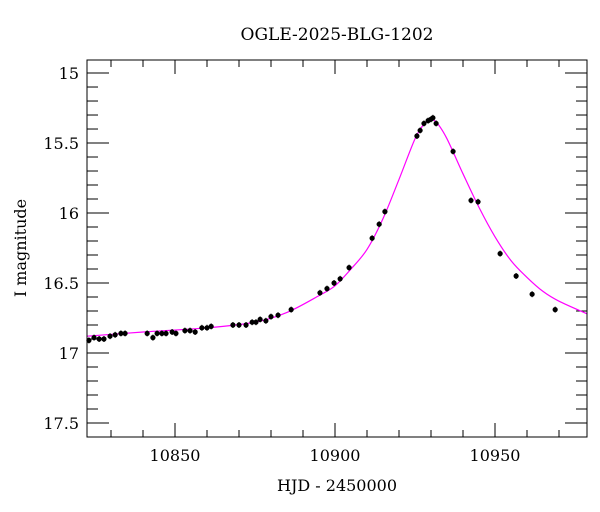  Describe the element at coordinates (337, 485) in the screenshot. I see `x-axis-label: HJD - 2450000` at that location.